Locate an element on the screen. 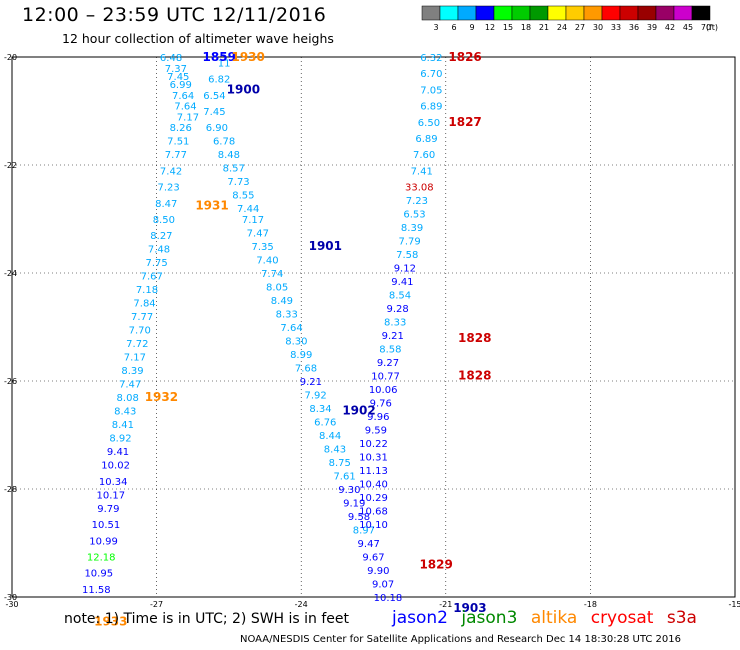 The width and height of the screenshot is (740, 650). legend-jason2: jason2 is located at coordinates (420, 618).